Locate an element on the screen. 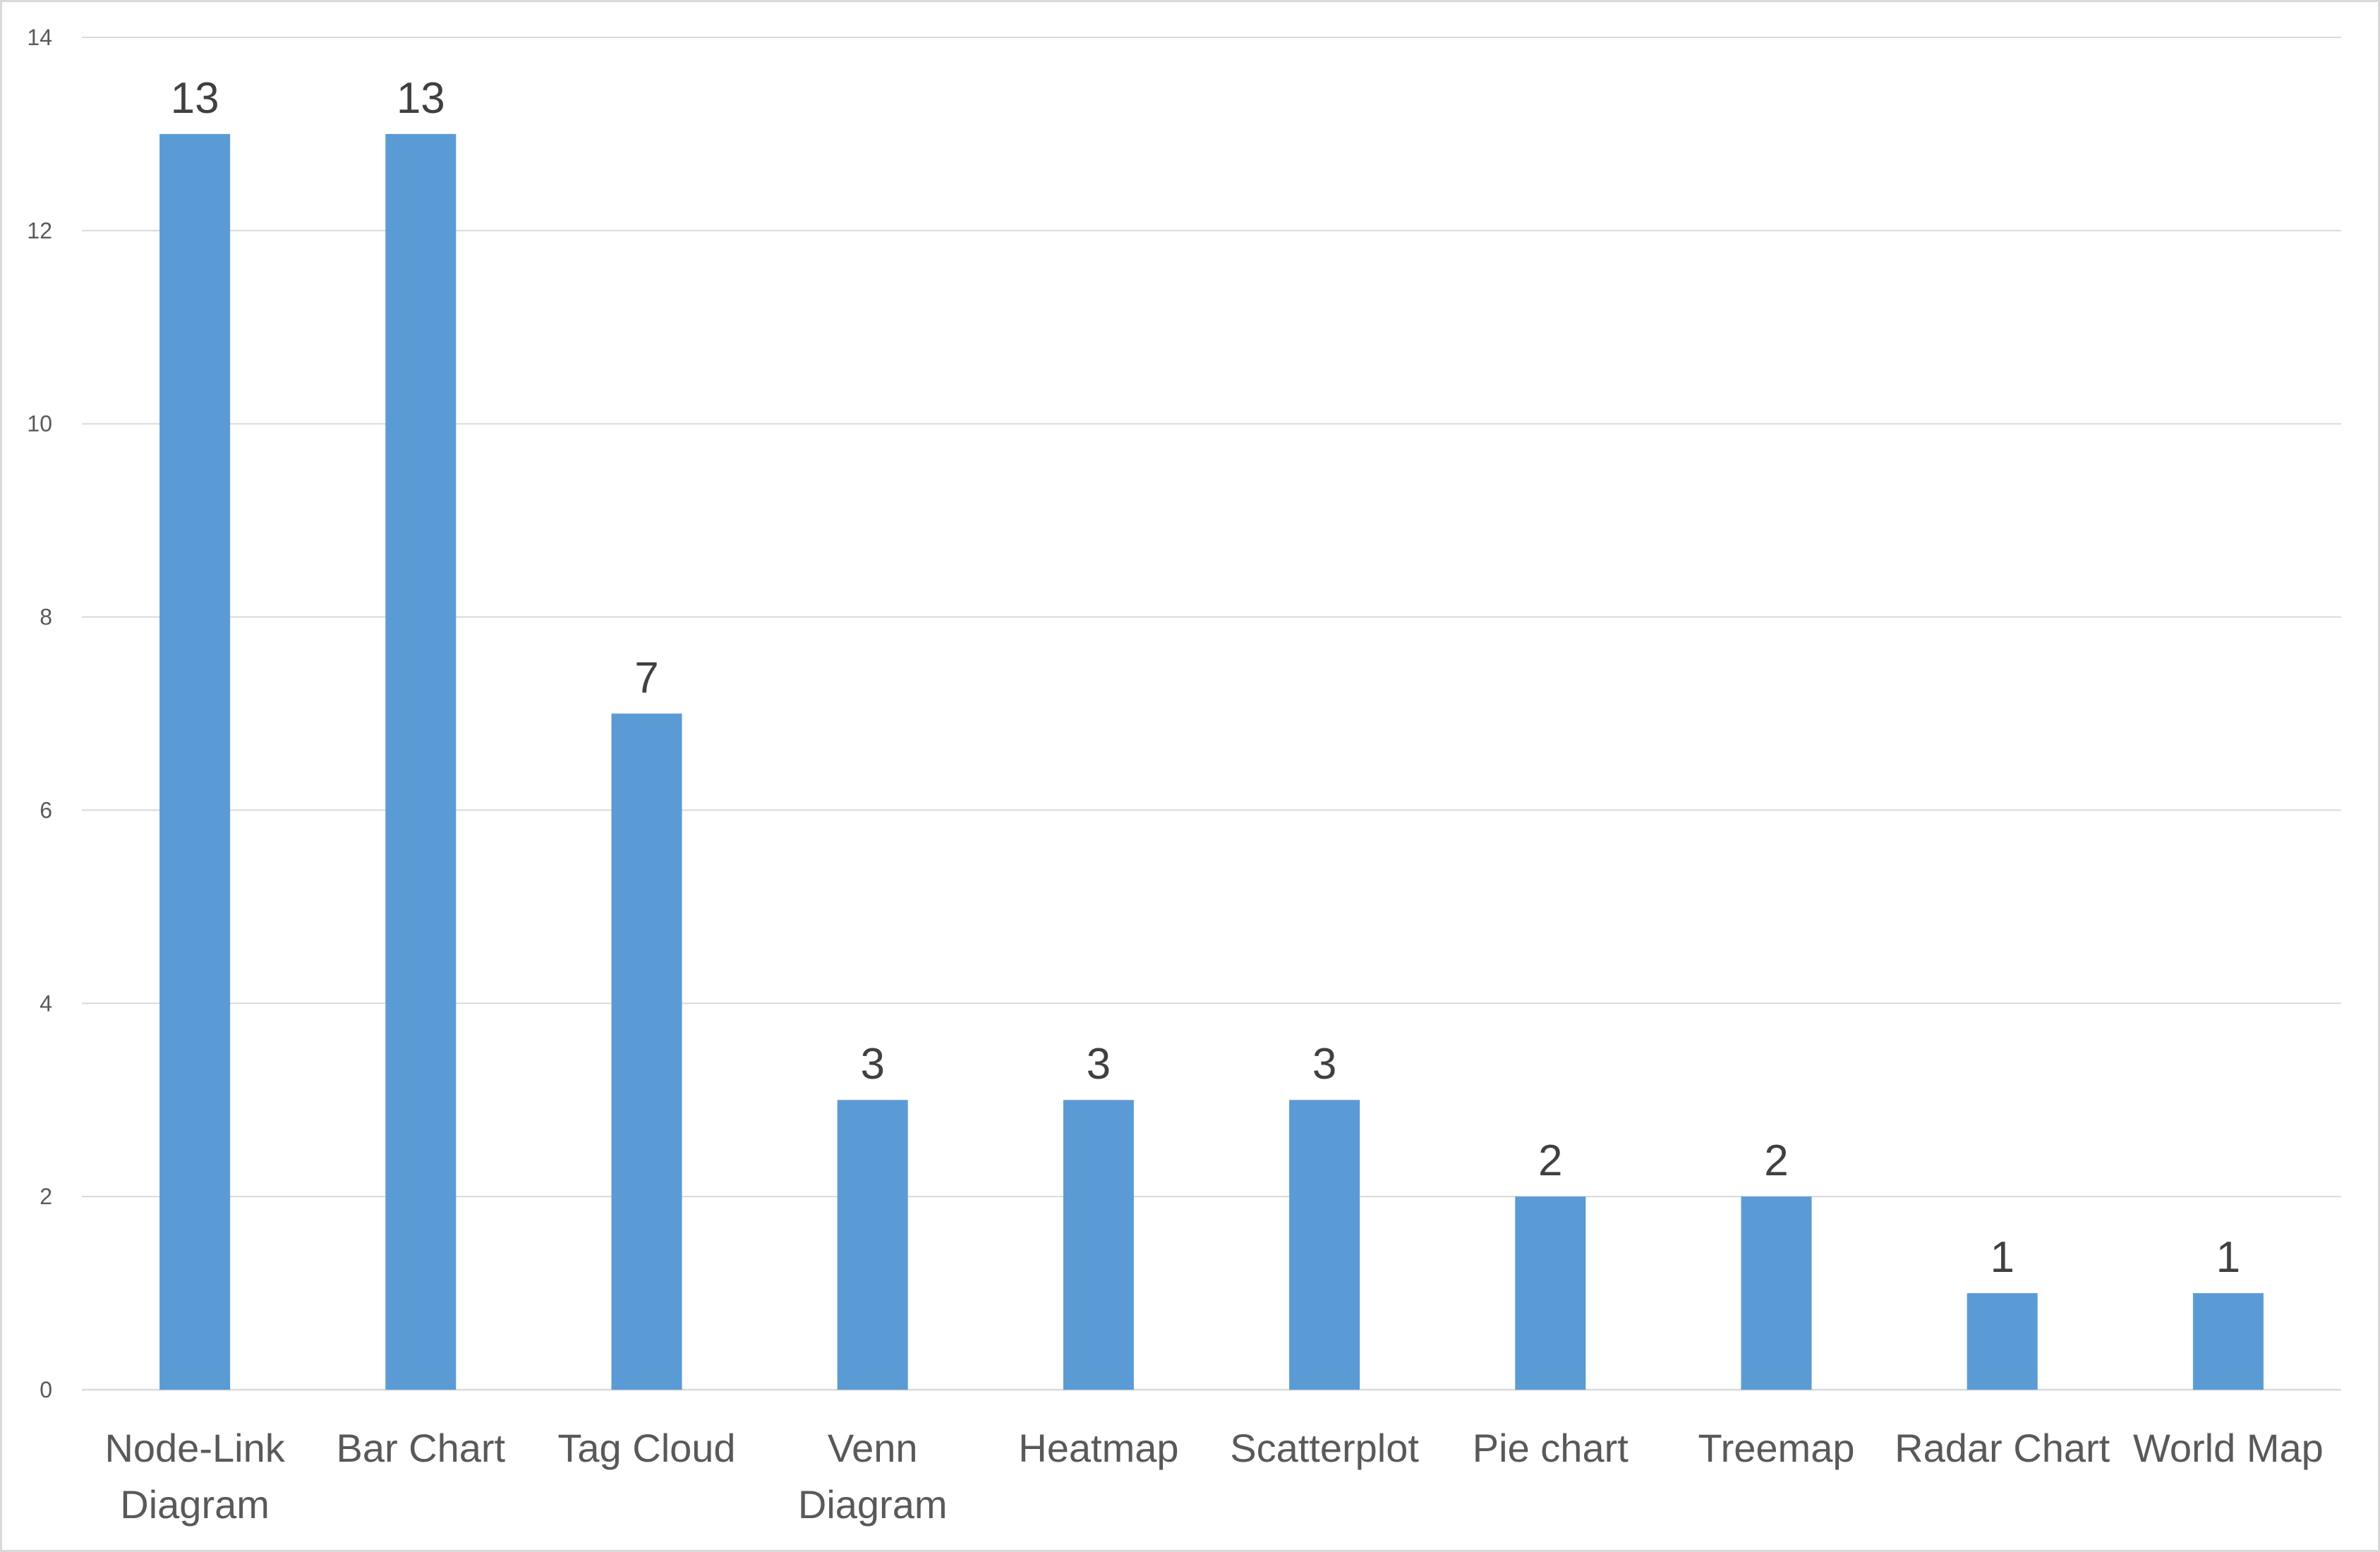 This screenshot has width=2380, height=1552. x-tick-label-line: Tag Cloud is located at coordinates (646, 1448).